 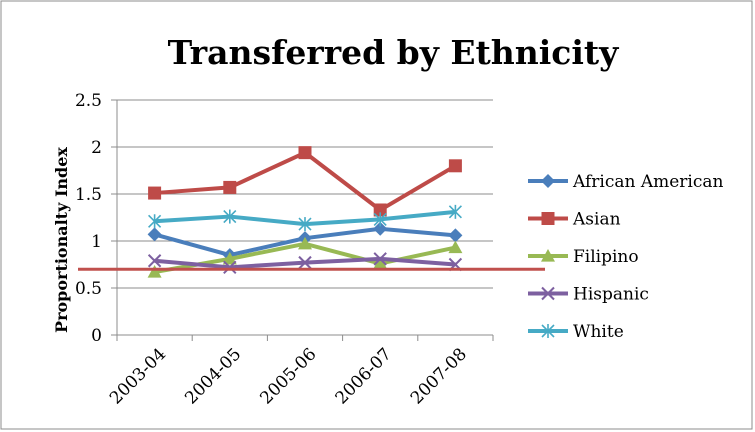 What do you see at coordinates (598, 332) in the screenshot?
I see `legend-label: White` at bounding box center [598, 332].